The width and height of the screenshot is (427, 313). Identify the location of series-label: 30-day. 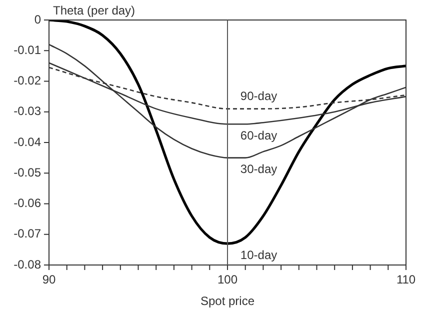
(259, 169).